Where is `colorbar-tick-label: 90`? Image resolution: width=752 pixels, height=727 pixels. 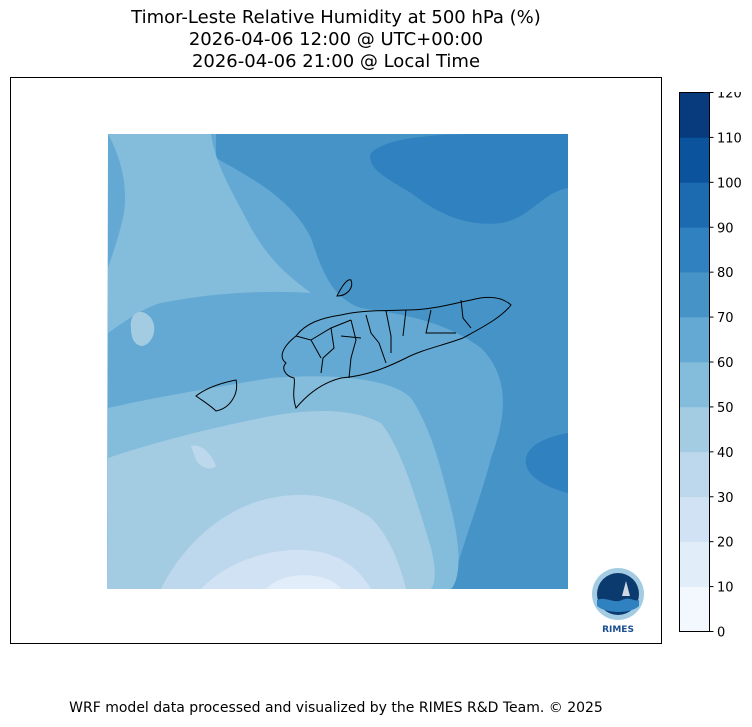 colorbar-tick-label: 90 is located at coordinates (725, 228).